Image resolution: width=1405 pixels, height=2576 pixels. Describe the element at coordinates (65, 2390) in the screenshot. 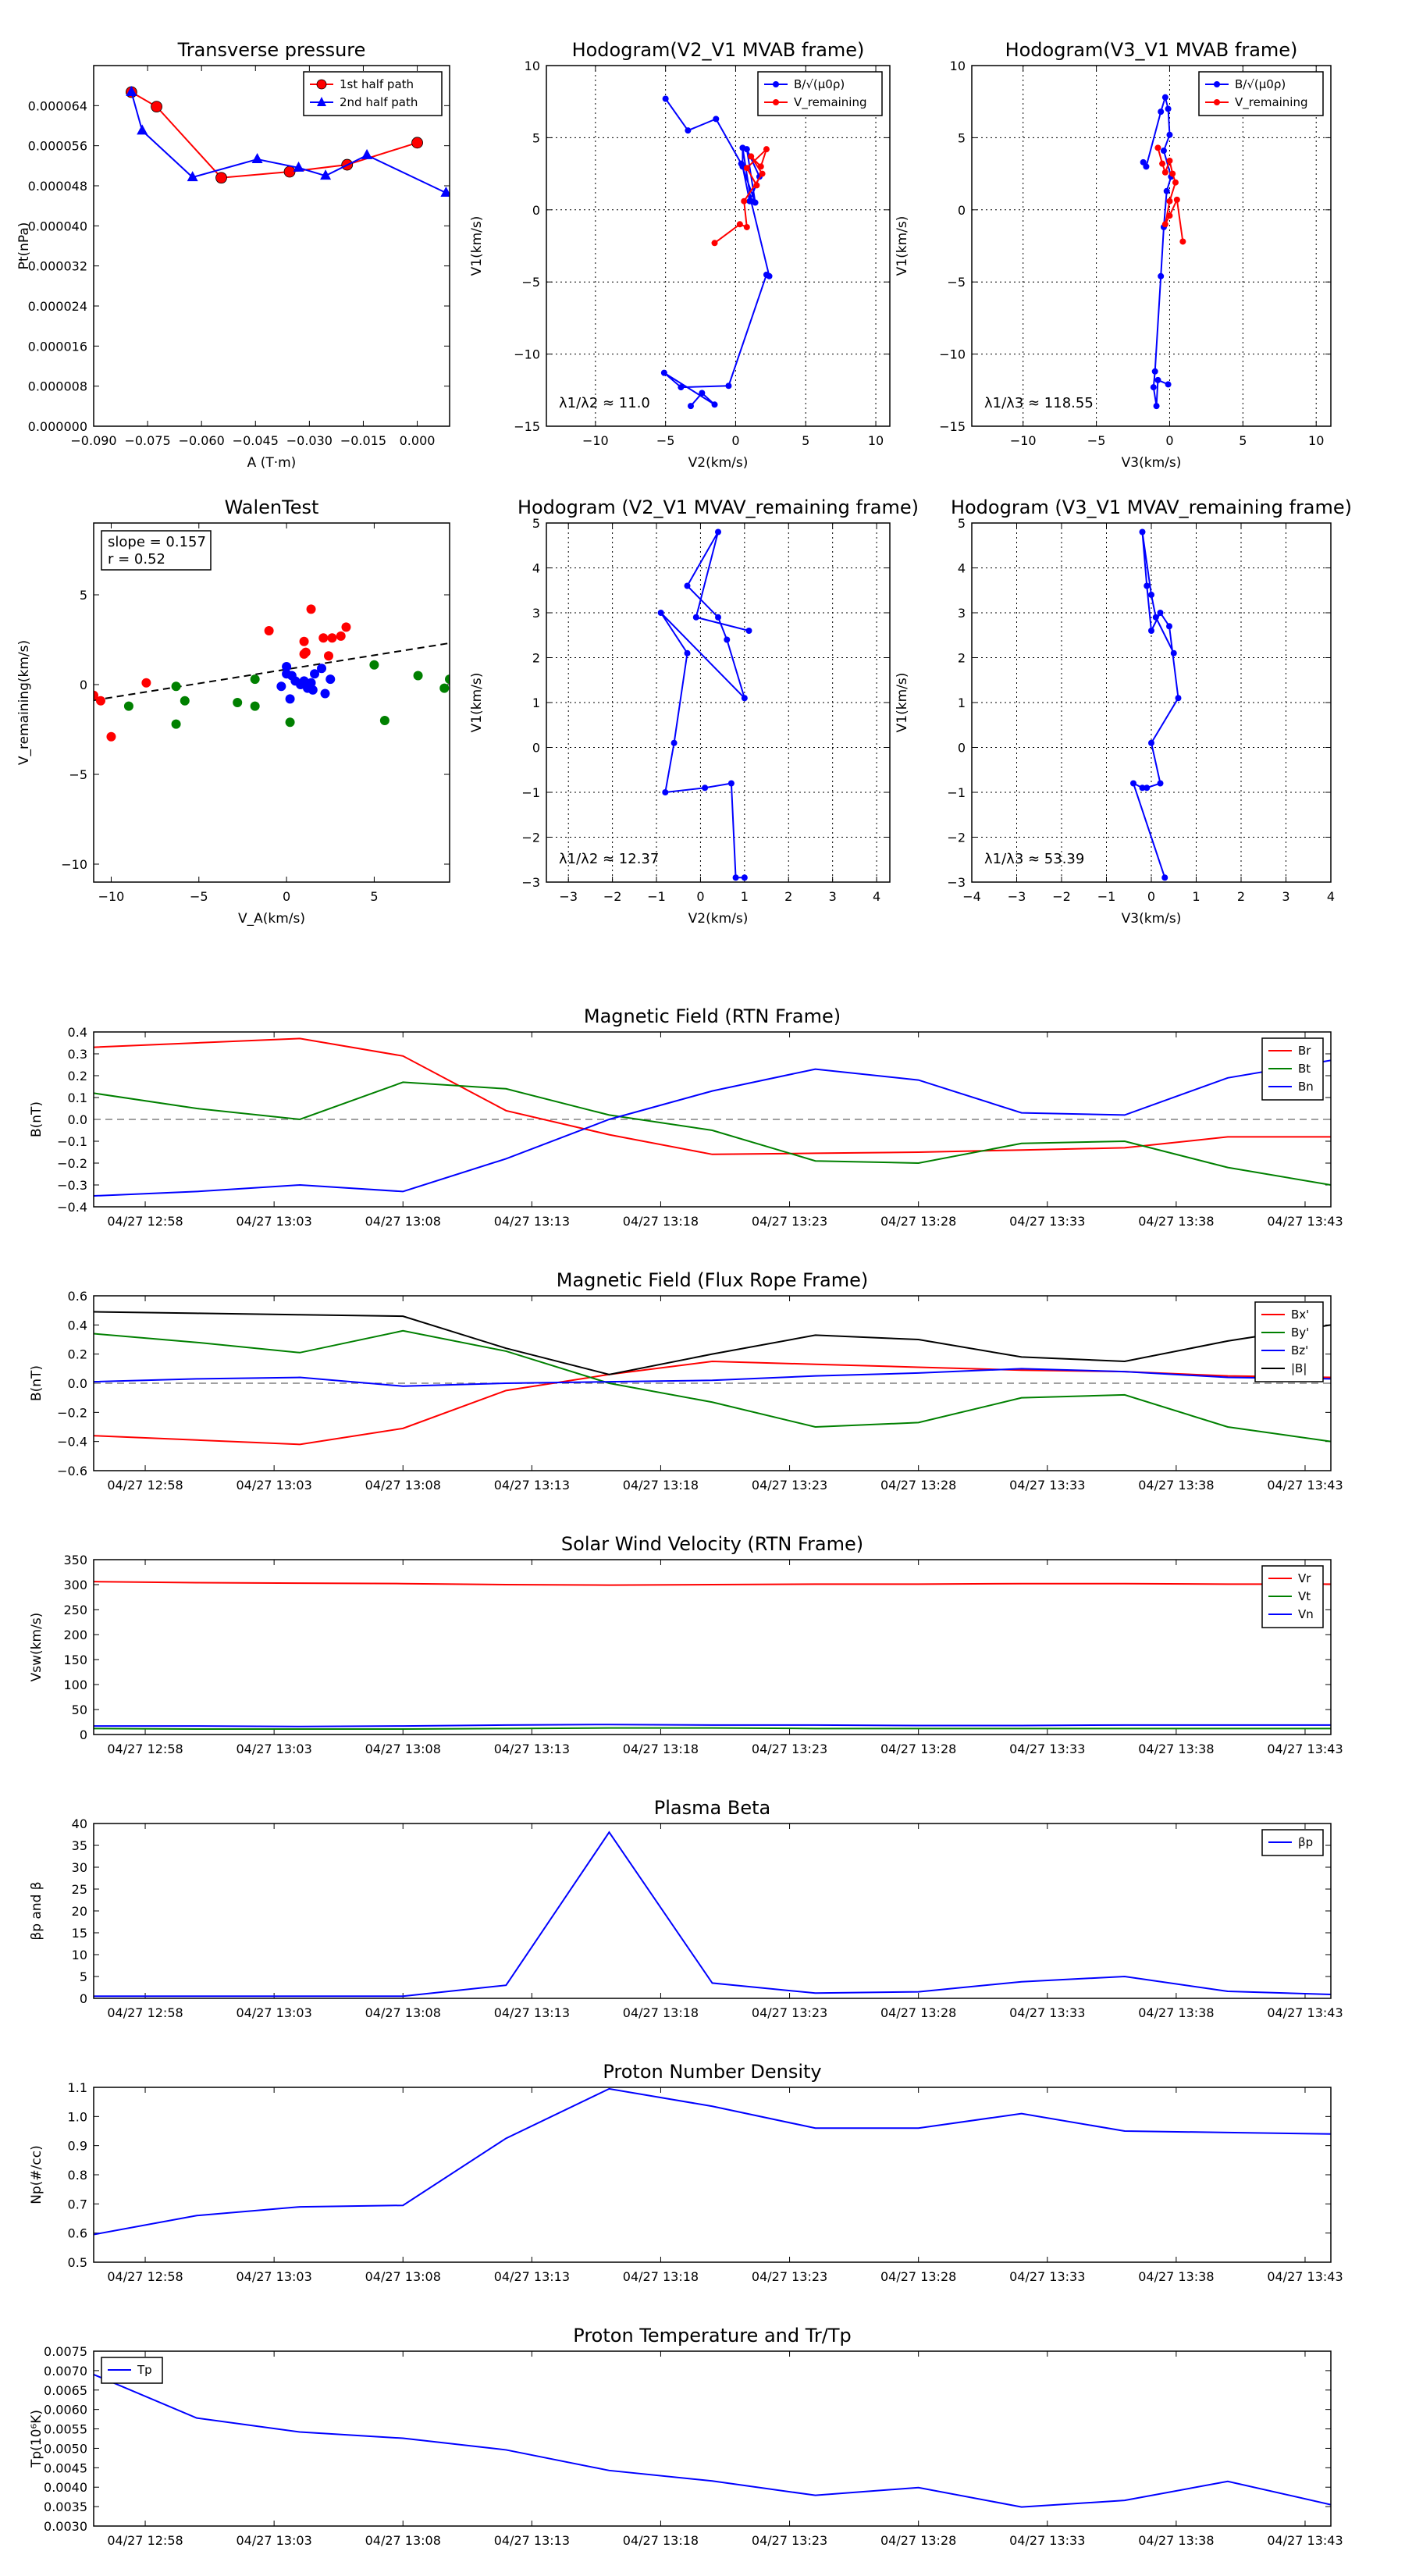

I see `y-tick-label: 0.0065` at that location.